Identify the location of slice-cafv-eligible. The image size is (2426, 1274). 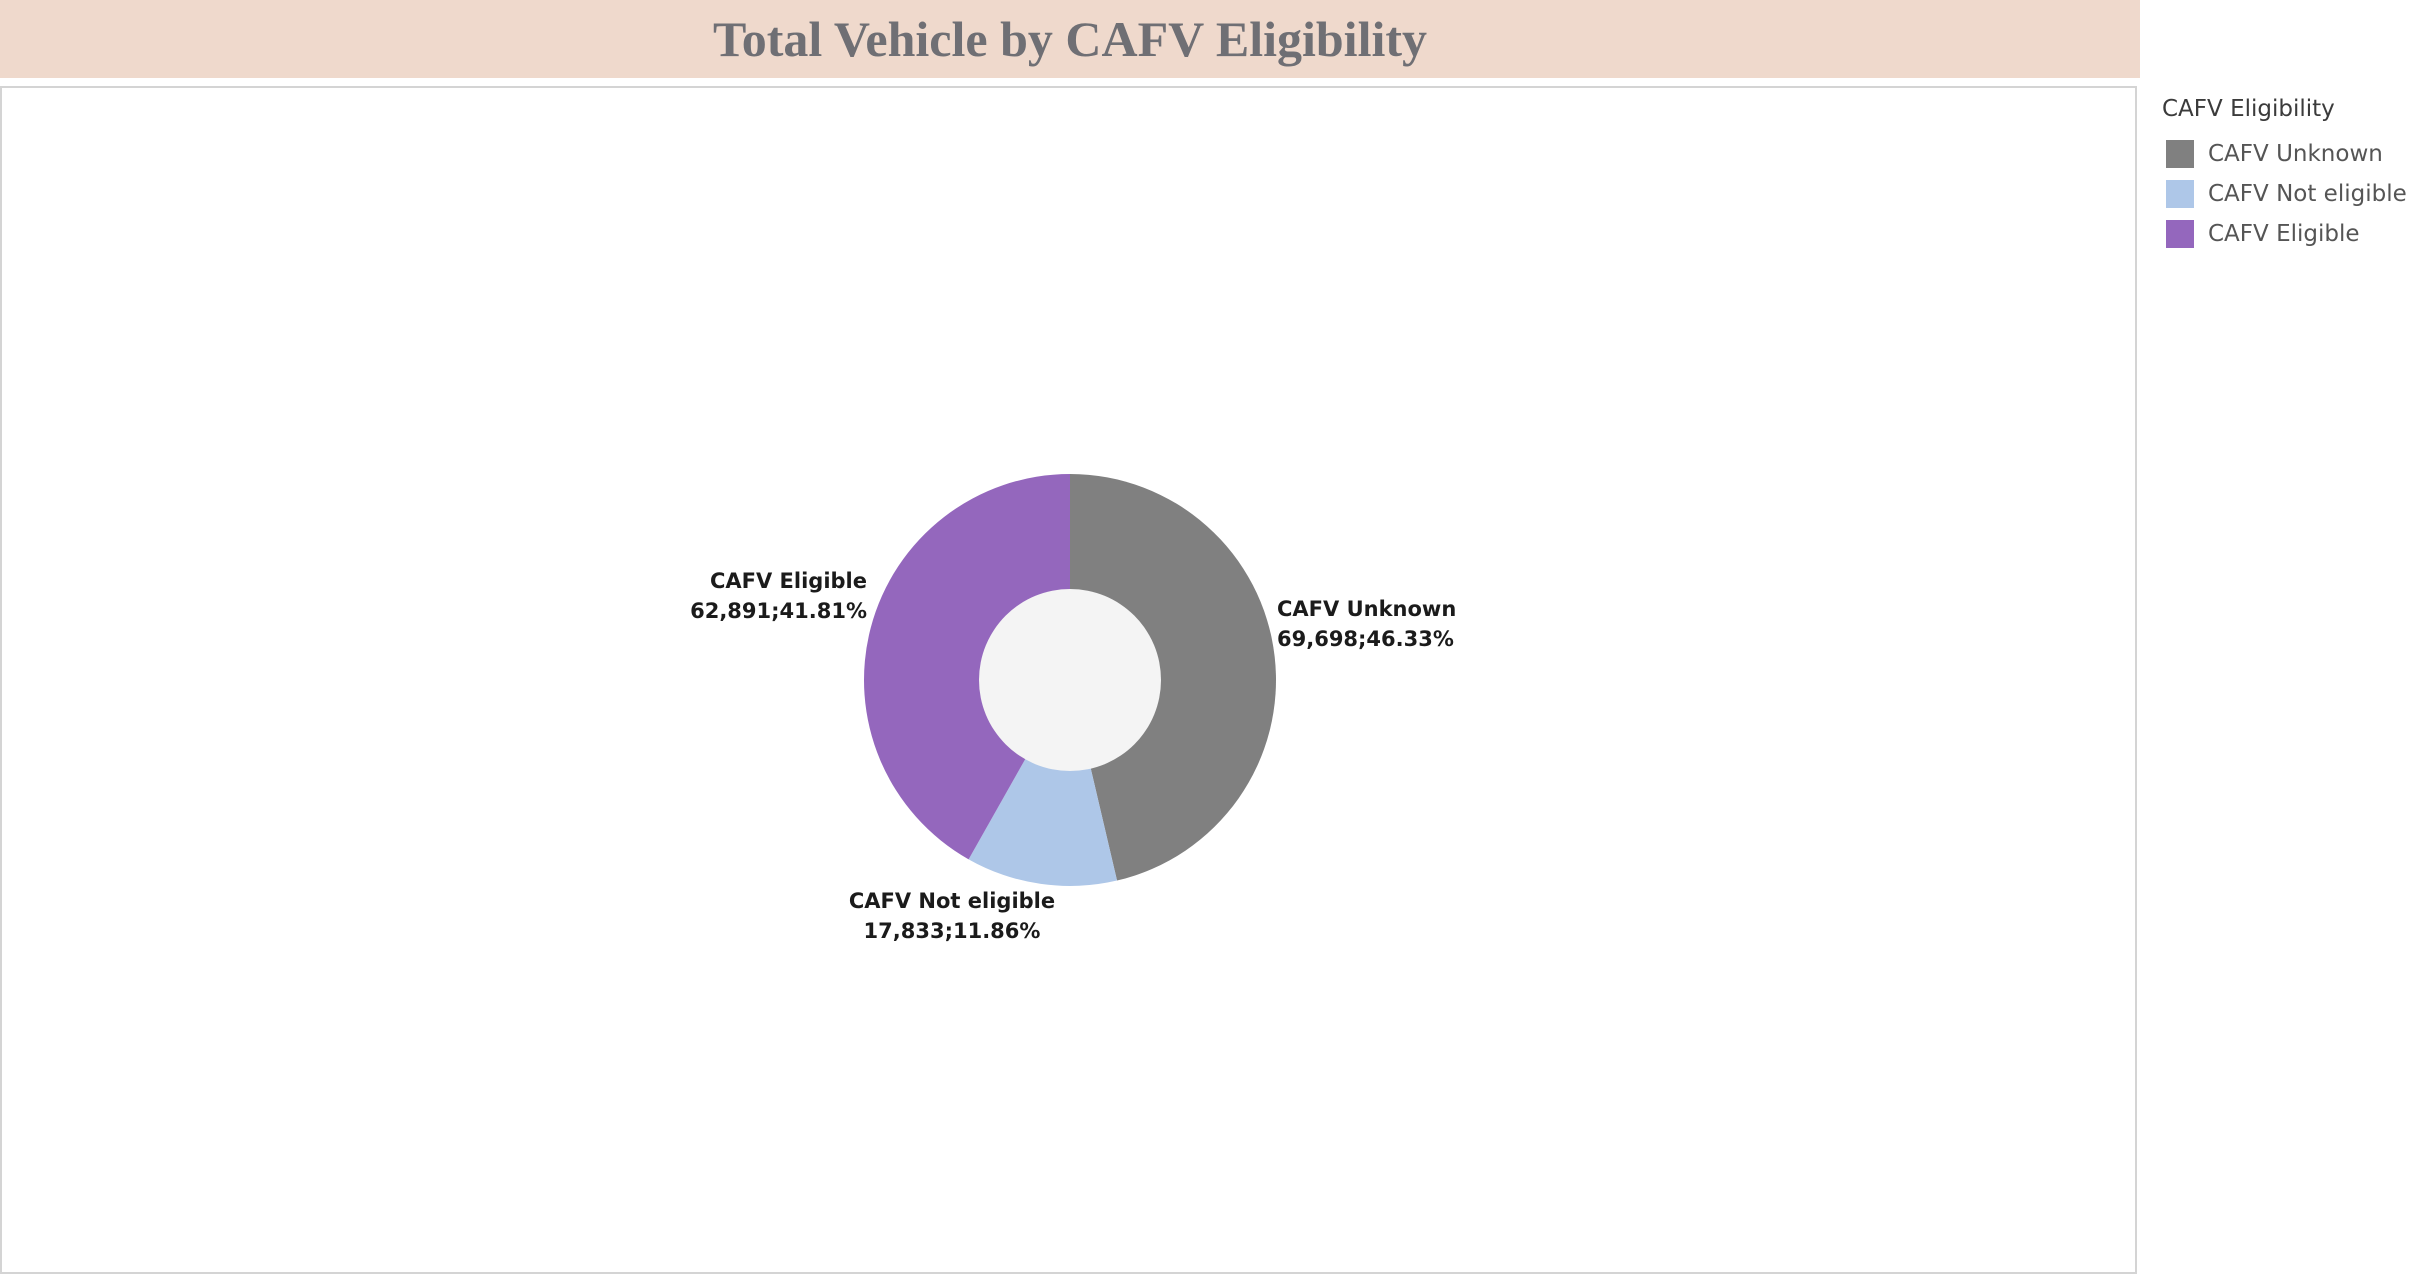
(967, 667).